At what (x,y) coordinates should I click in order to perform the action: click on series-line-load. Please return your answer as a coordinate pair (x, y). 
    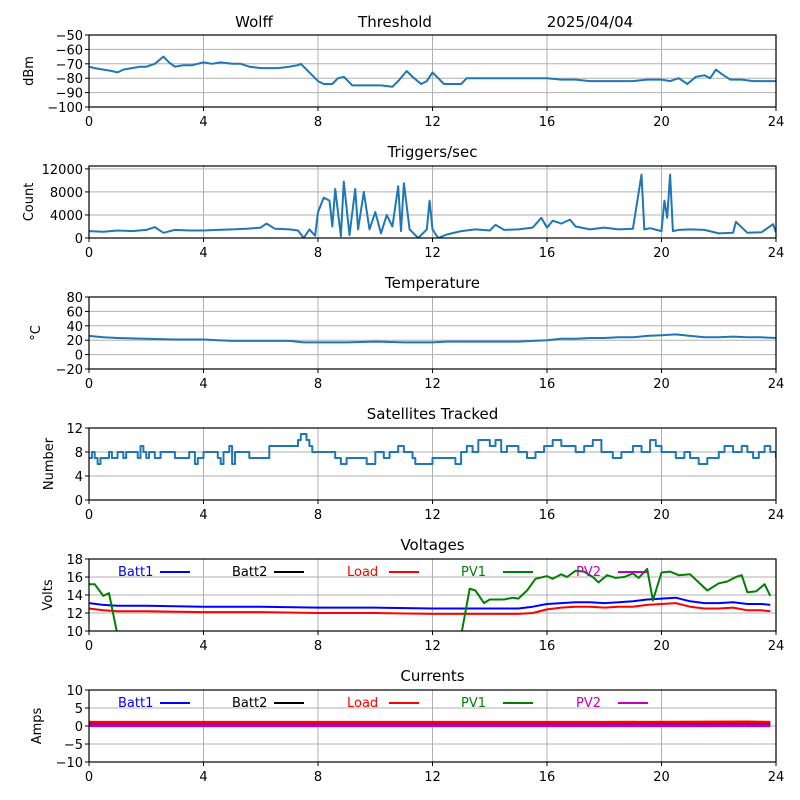
    Looking at the image, I should click on (430, 608).